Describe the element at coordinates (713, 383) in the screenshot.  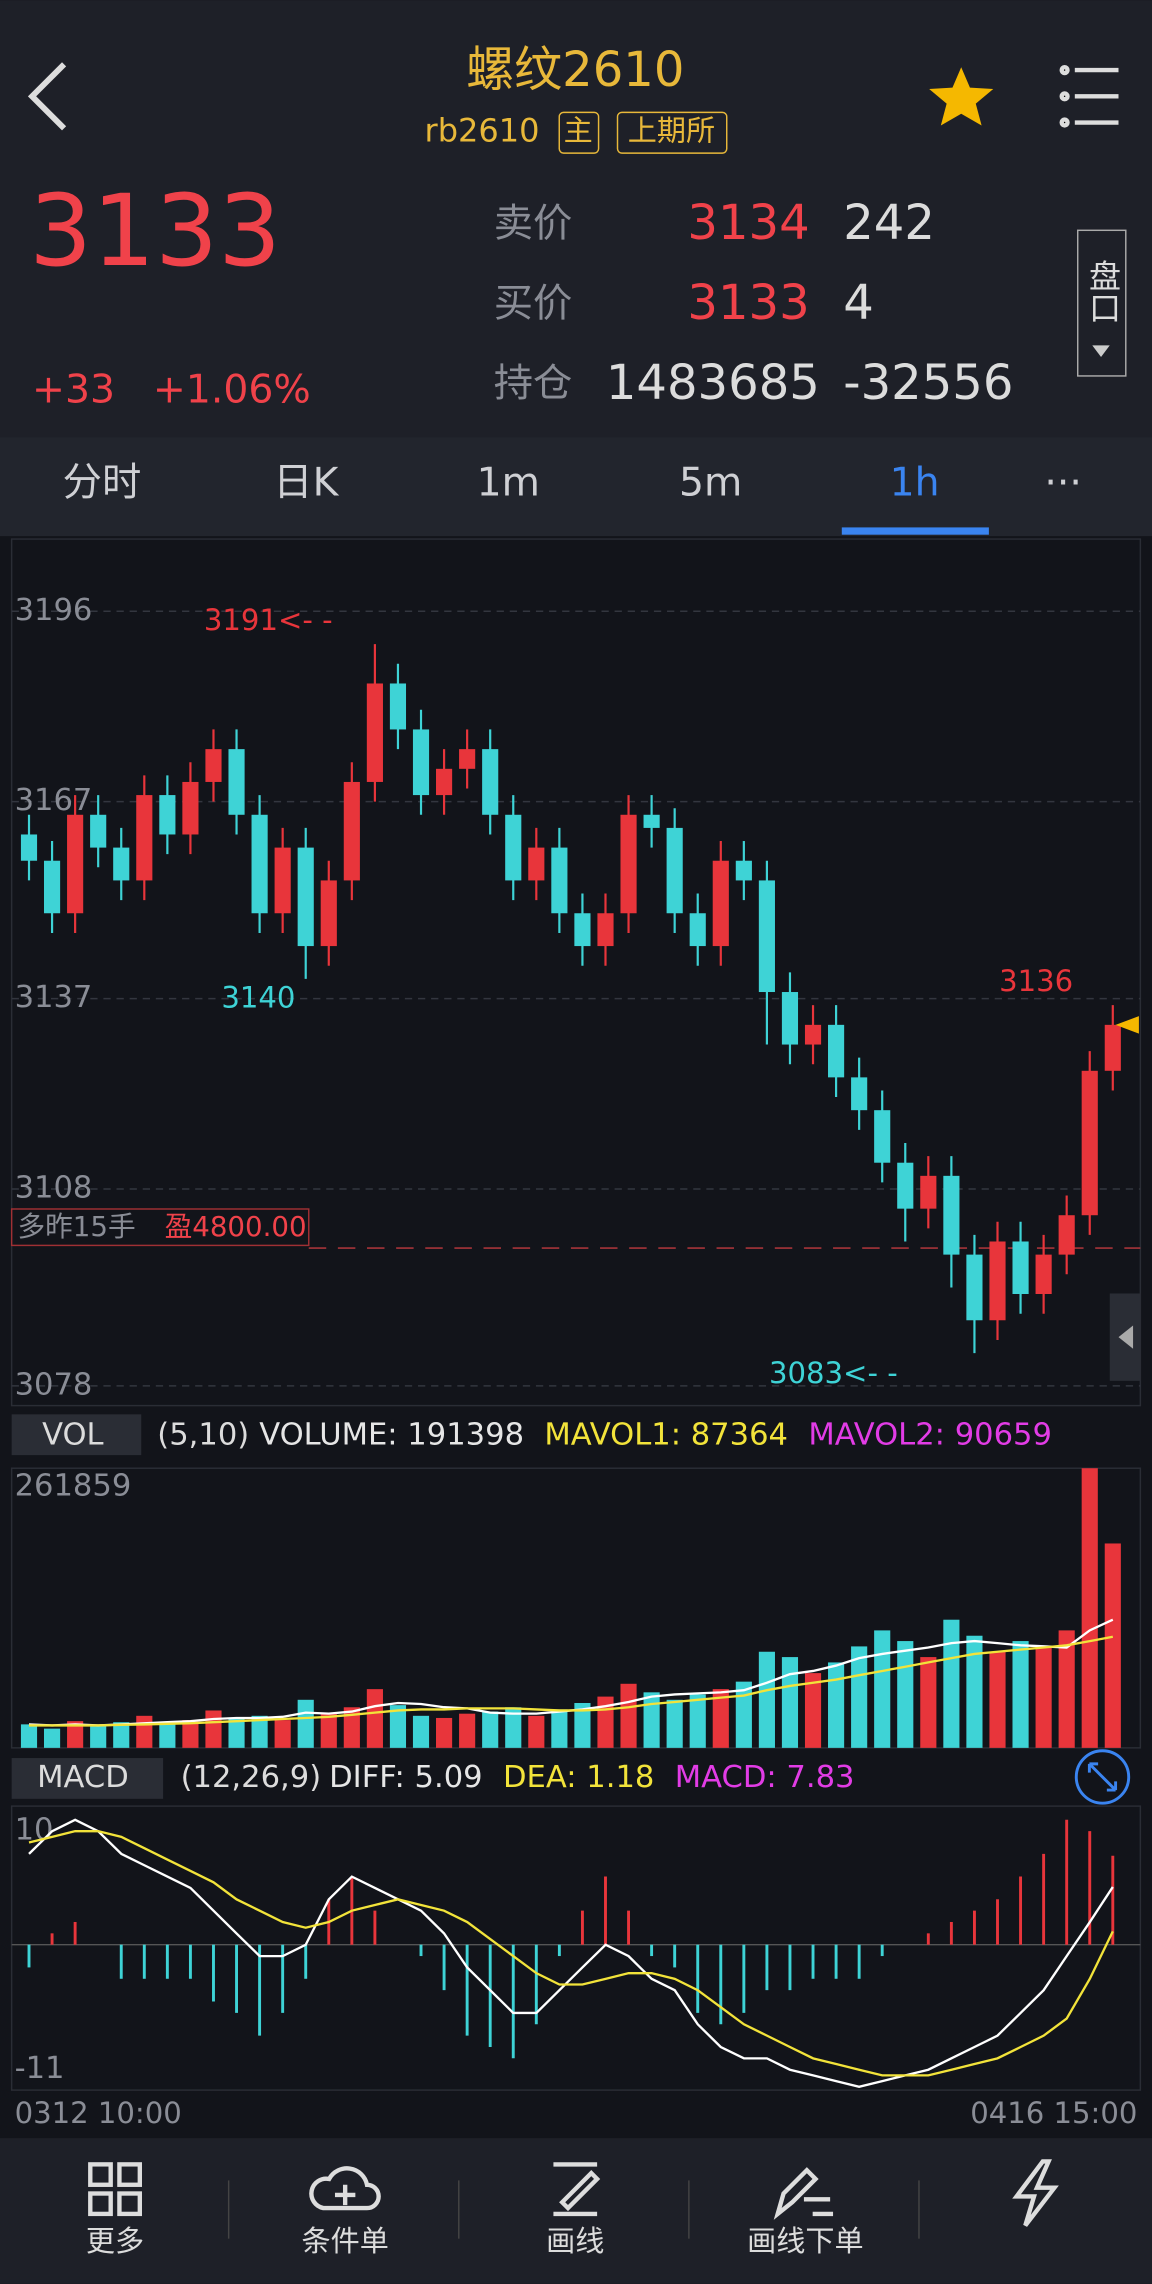
I see `open-interest: 1483685` at that location.